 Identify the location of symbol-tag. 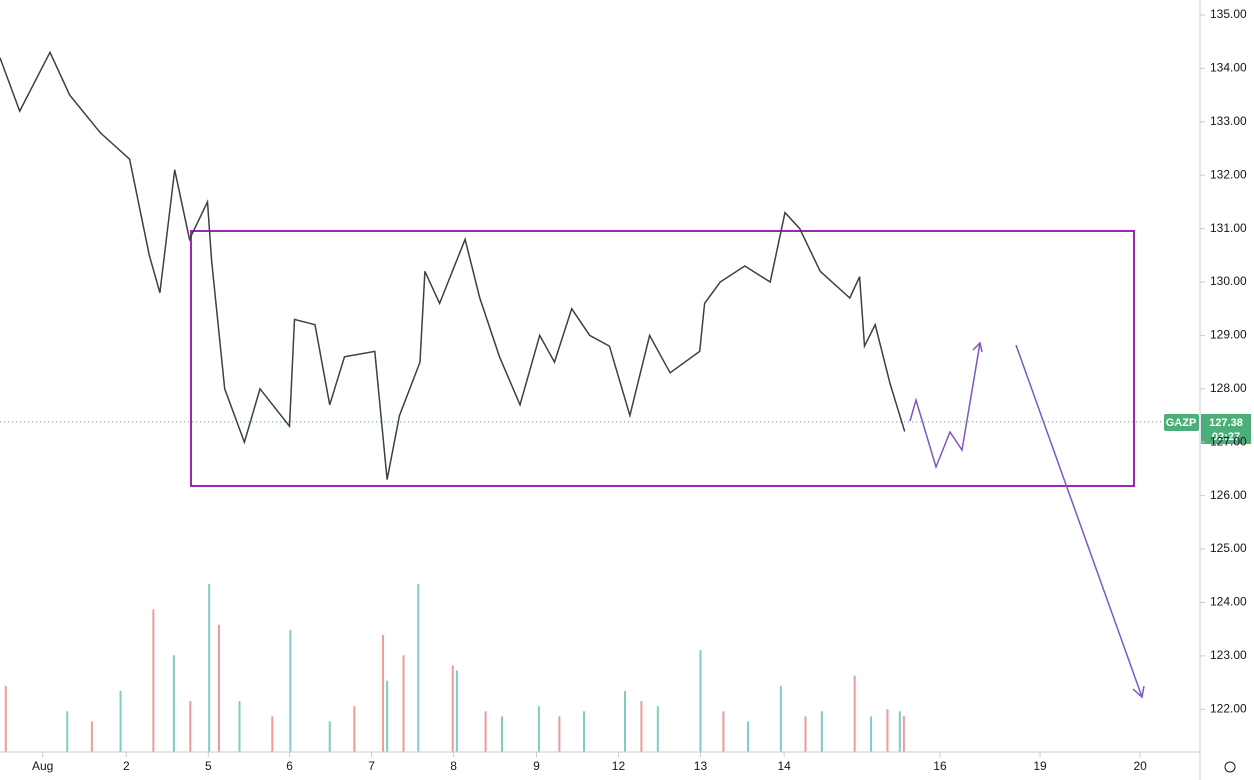
(1181, 422).